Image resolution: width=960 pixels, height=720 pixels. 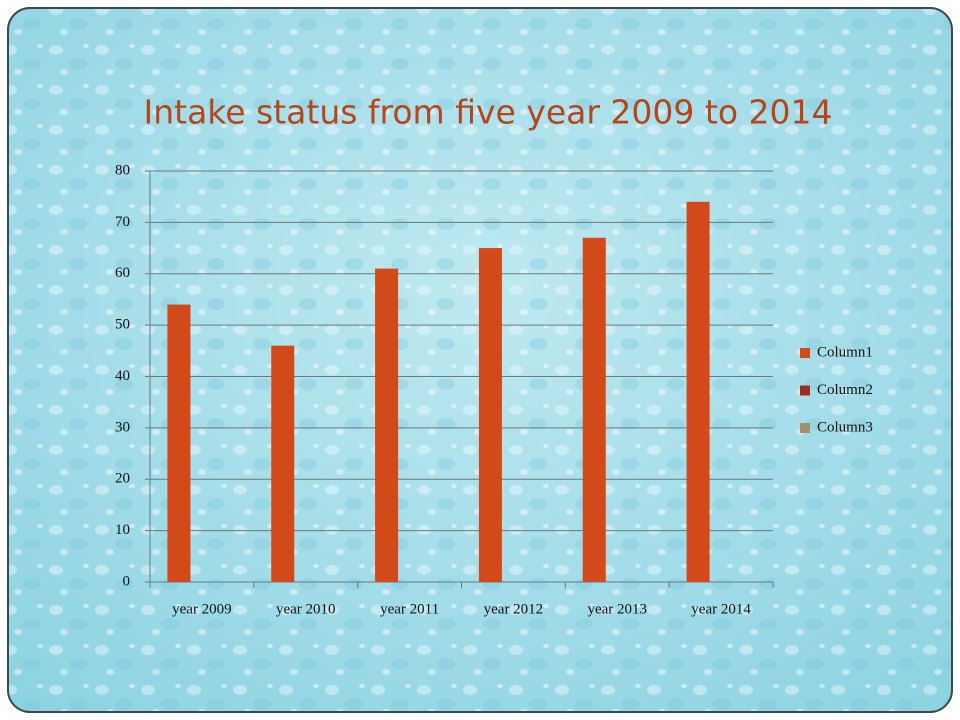 I want to click on y-tick-label: 40, so click(x=122, y=376).